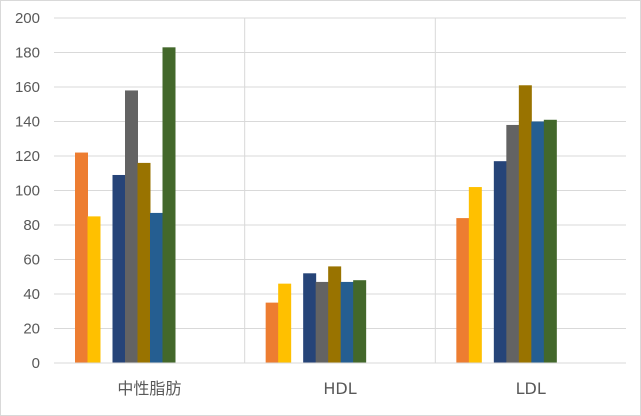 This screenshot has height=416, width=641. I want to click on x-category-label: 中性脂肪, so click(149, 388).